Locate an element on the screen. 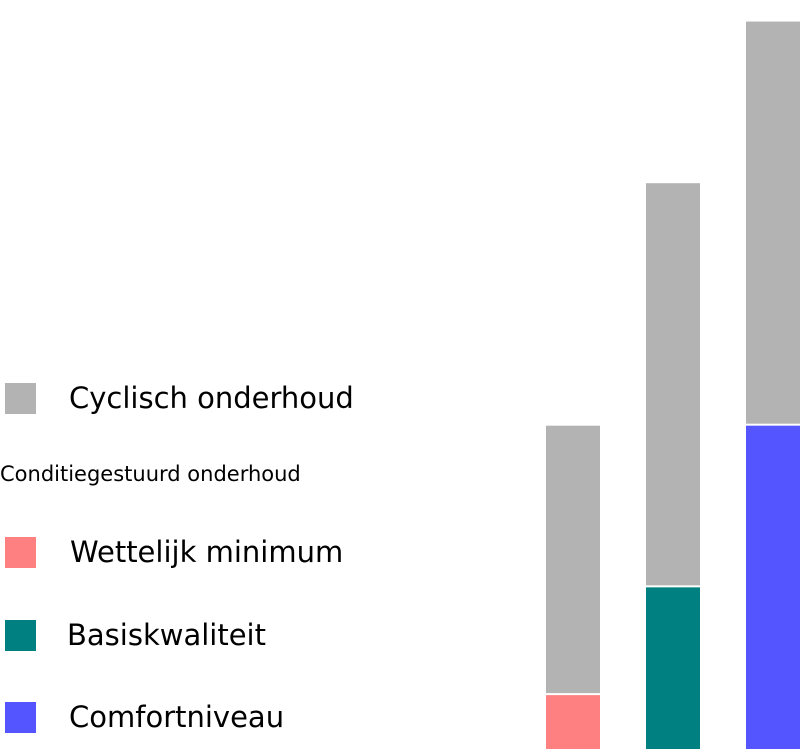  bar-3-comfortniveau is located at coordinates (773, 587).